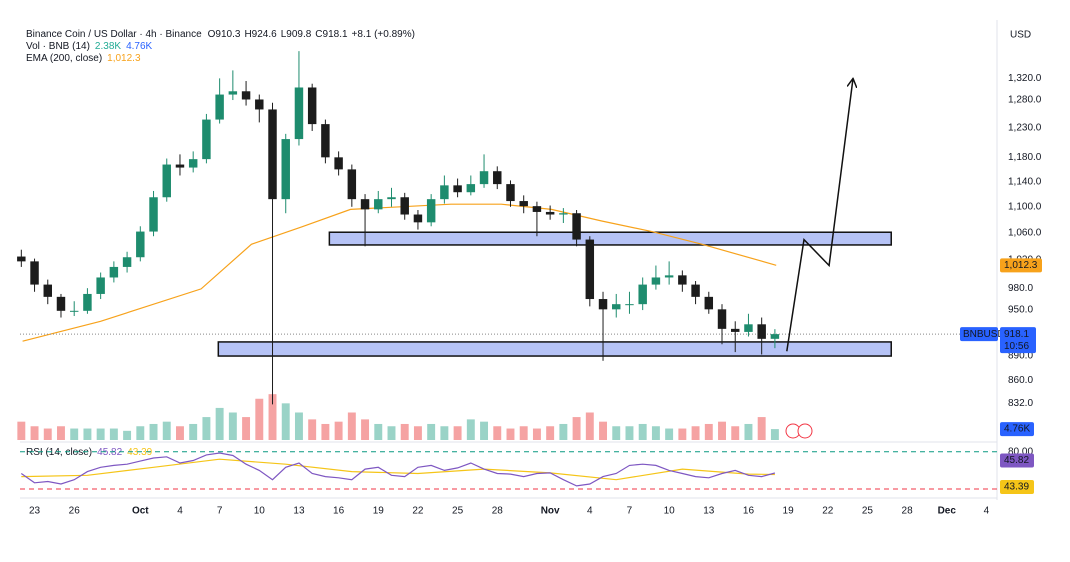  What do you see at coordinates (1016, 334) in the screenshot?
I see `price-tag: 918.1` at bounding box center [1016, 334].